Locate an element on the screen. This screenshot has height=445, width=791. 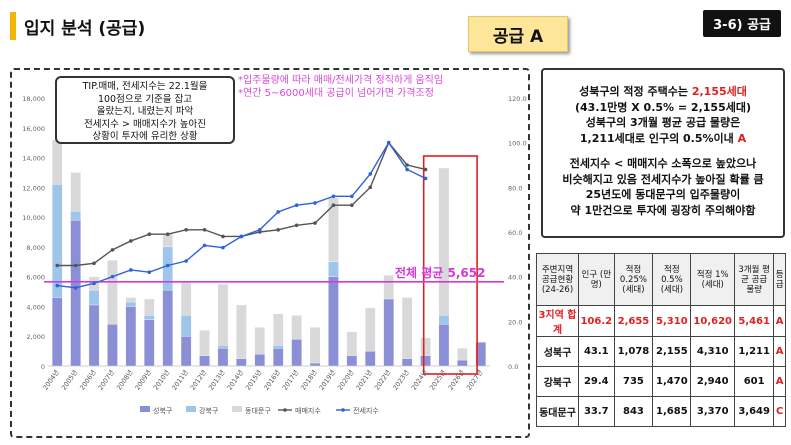
table-row: 동대문구 33.7 843 1,685 3,370 3,649 C is located at coordinates (661, 411).